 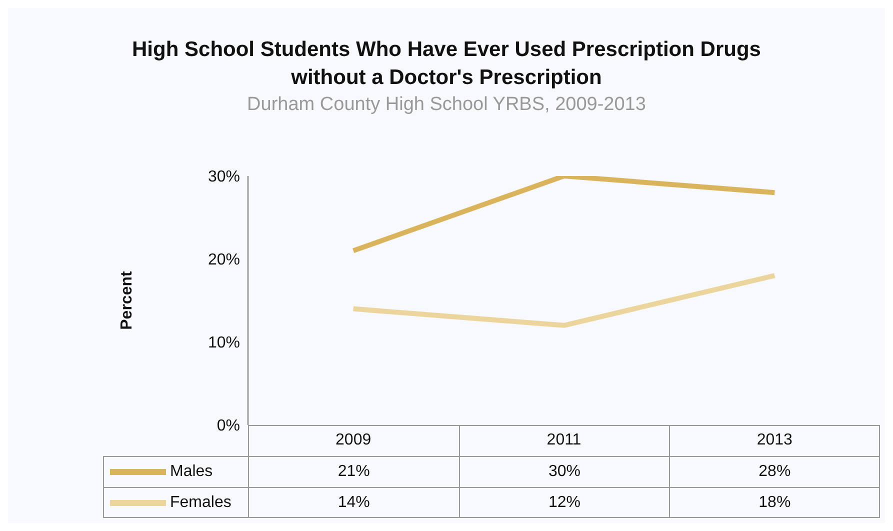 I want to click on data-label: 21%, so click(x=353, y=471).